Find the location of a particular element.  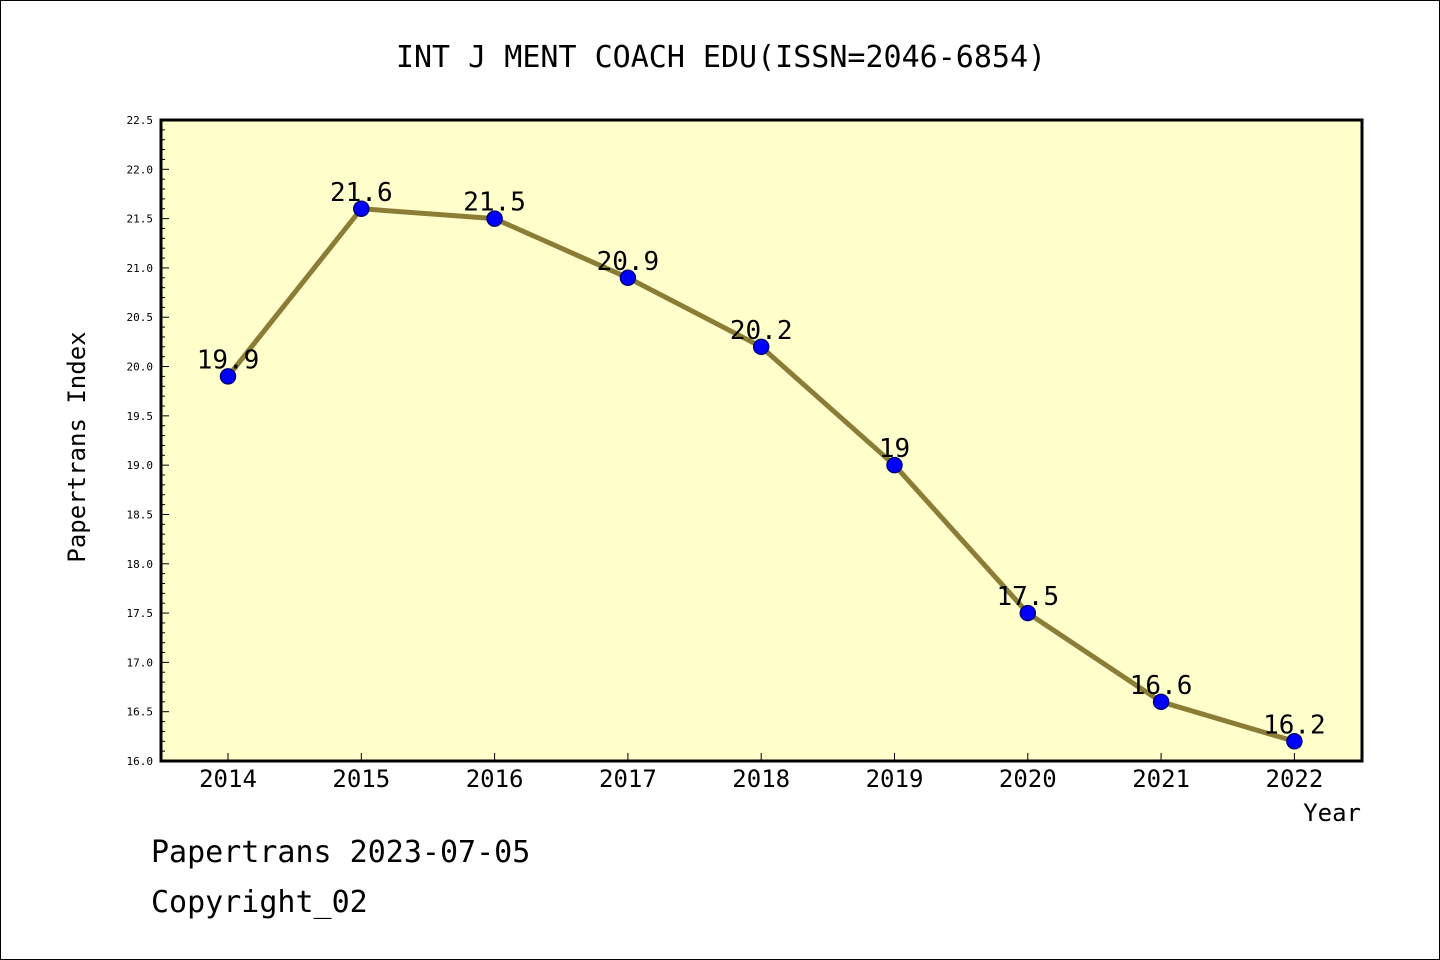

y-tick-label: 19.5 is located at coordinates (140, 416).